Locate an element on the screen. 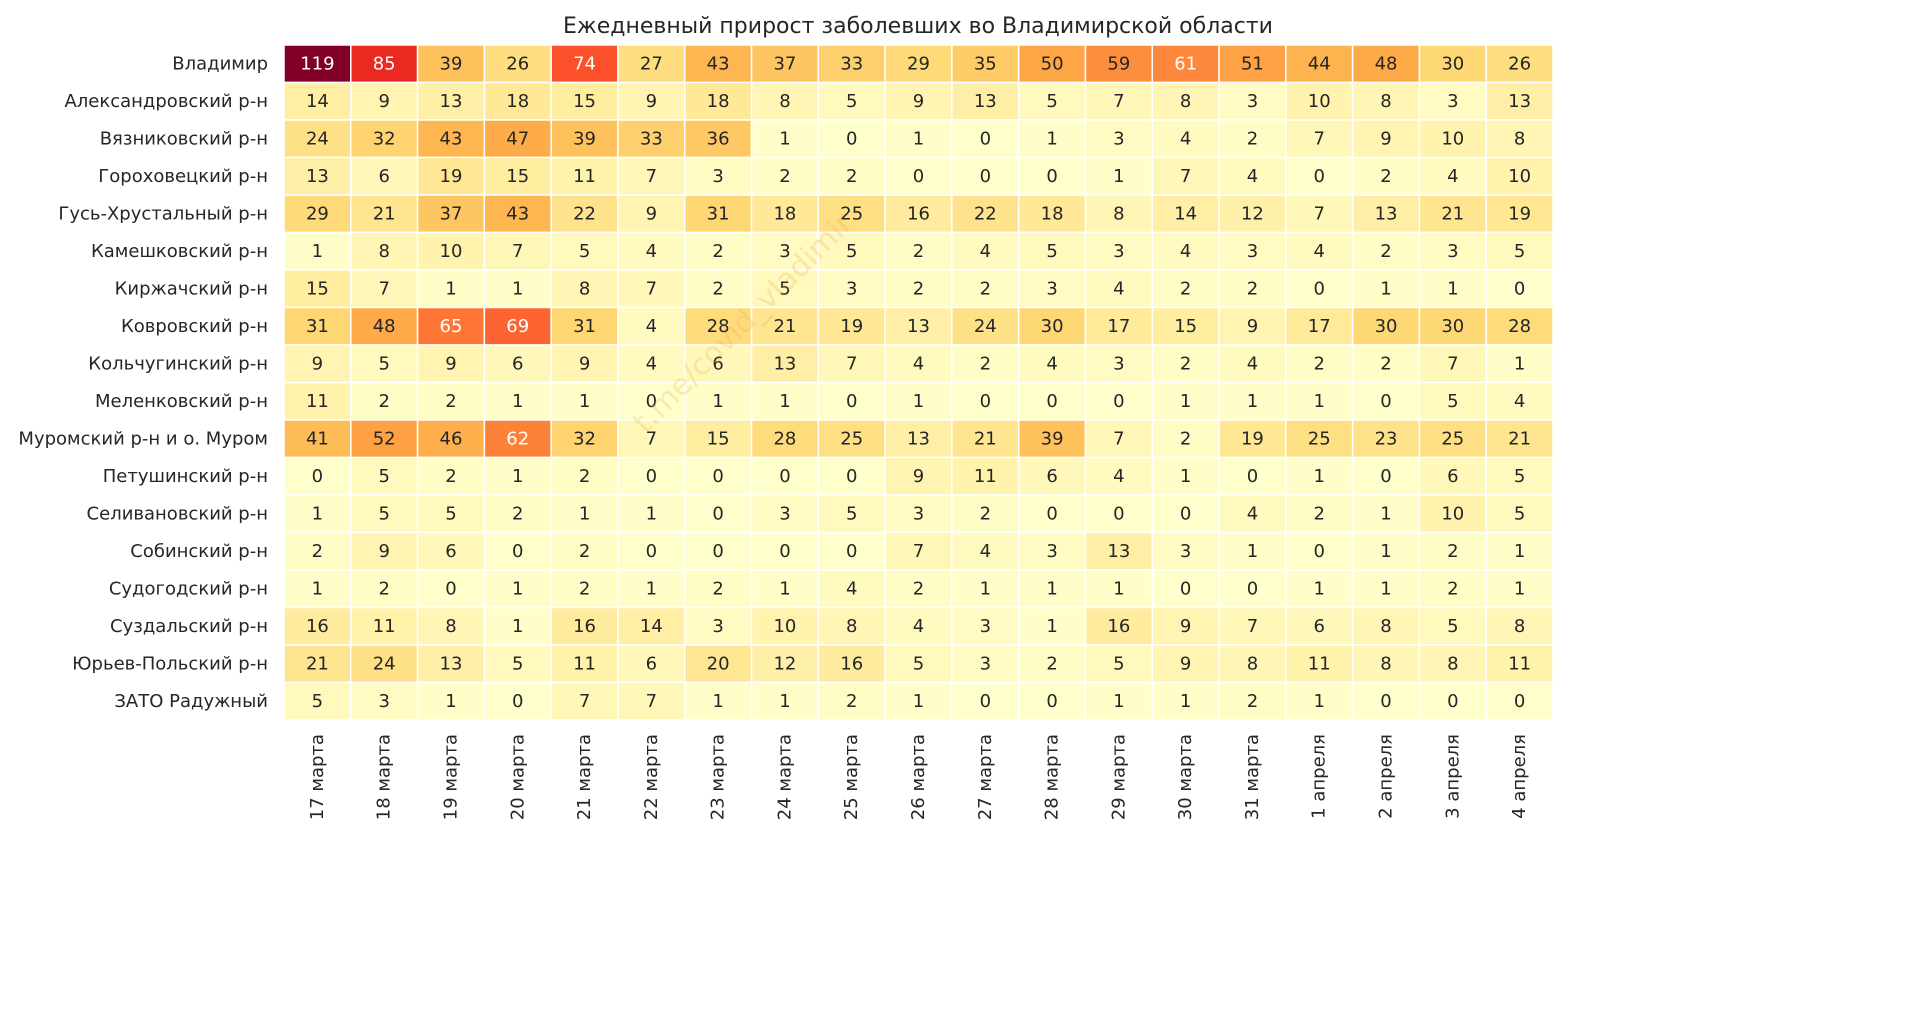 This screenshot has height=1025, width=1920. cell-value: 10 is located at coordinates (784, 626).